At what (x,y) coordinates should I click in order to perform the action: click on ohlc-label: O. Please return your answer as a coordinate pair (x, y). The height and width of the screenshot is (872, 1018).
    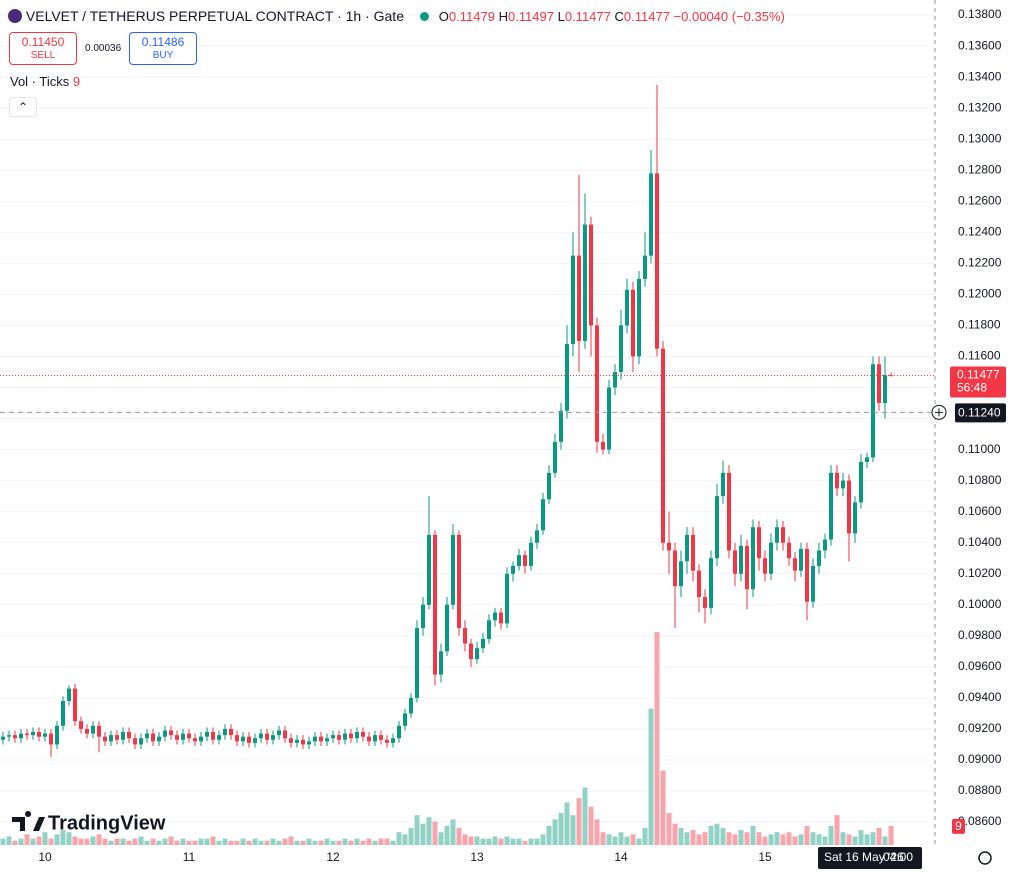
    Looking at the image, I should click on (443, 16).